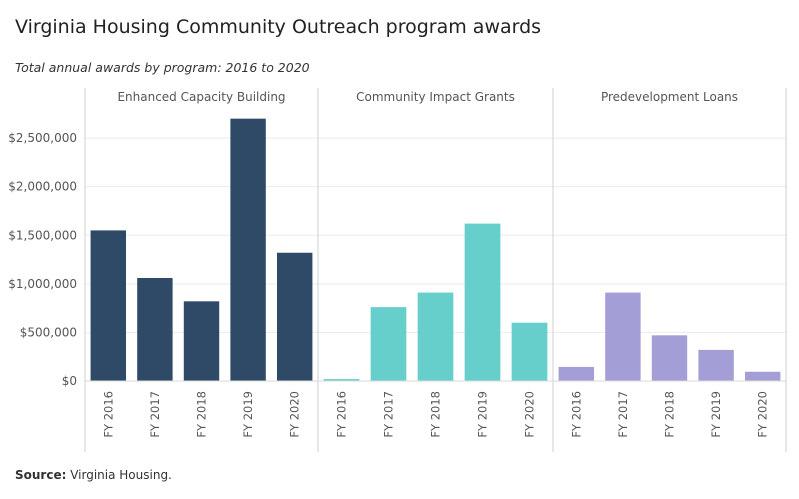 This screenshot has width=799, height=499. I want to click on source-text: Virginia Housing., so click(119, 475).